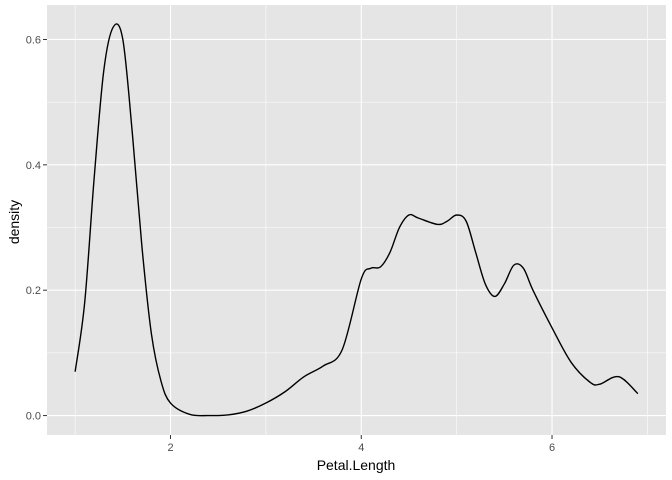 This screenshot has height=480, width=672. What do you see at coordinates (33, 40) in the screenshot?
I see `y-tick-label: 0.6` at bounding box center [33, 40].